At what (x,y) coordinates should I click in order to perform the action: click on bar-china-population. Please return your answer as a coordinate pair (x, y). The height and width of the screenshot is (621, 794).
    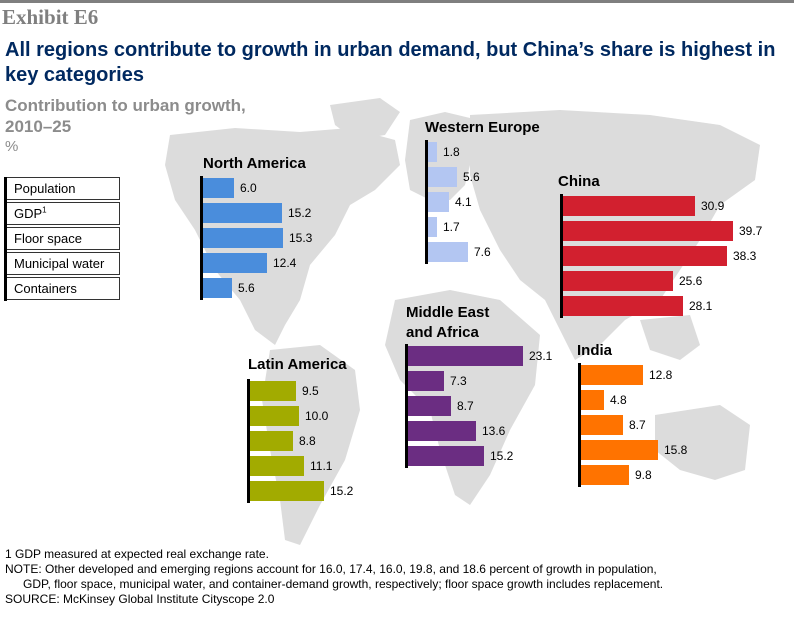
    Looking at the image, I should click on (629, 206).